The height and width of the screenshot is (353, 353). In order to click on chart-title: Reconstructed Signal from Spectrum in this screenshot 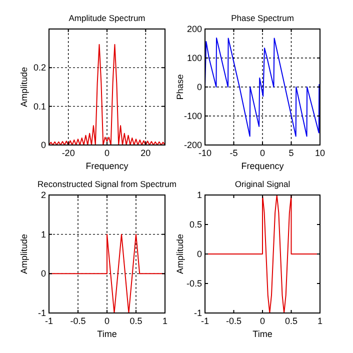, I will do `click(107, 184)`.